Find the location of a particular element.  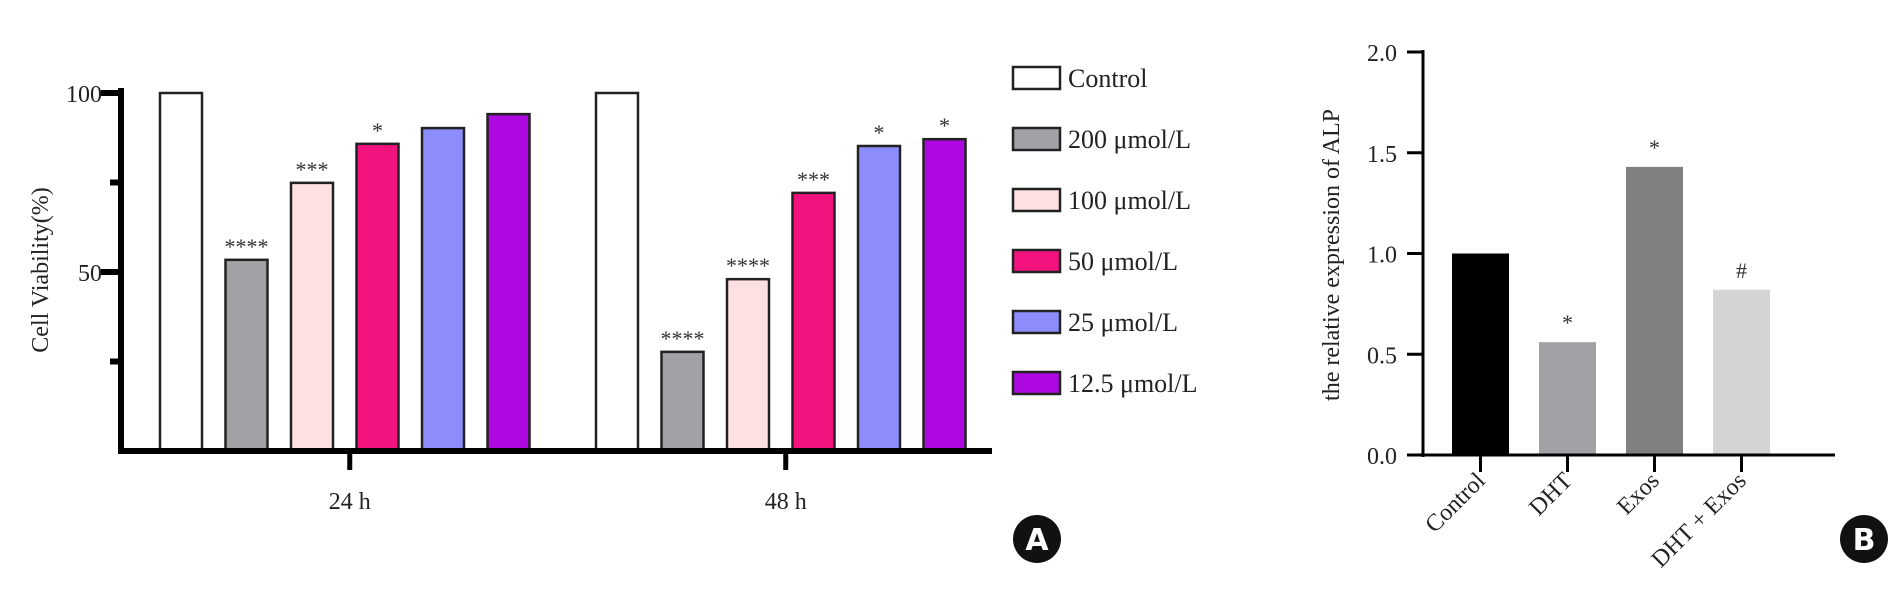

panel-b-bars is located at coordinates (1611, 311).